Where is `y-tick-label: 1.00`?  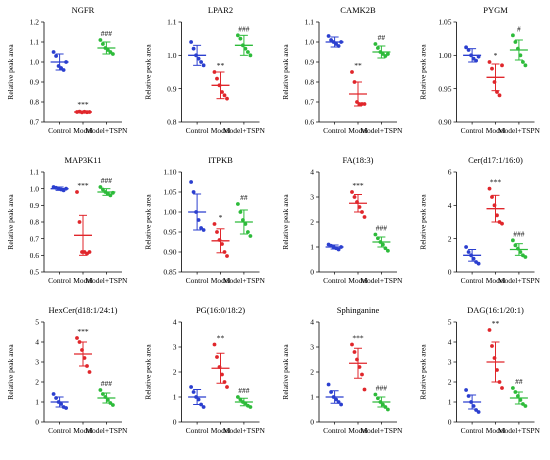
y-tick-label: 1.00 is located at coordinates (169, 212).